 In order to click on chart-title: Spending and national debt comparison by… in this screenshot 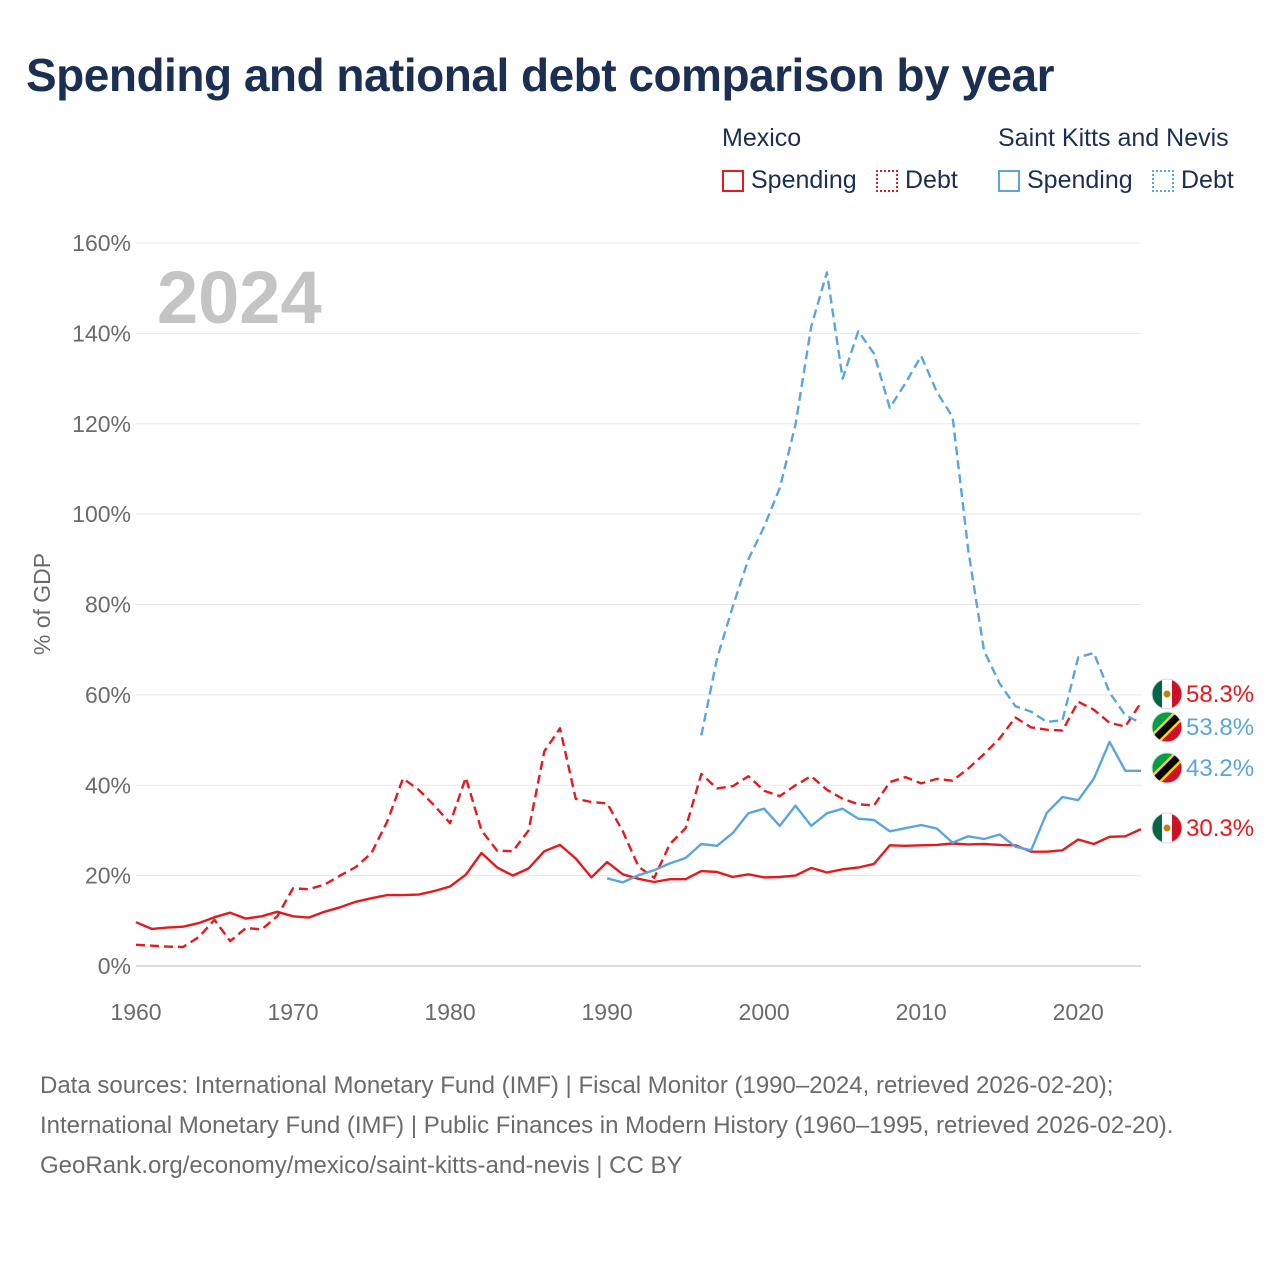, I will do `click(540, 75)`.